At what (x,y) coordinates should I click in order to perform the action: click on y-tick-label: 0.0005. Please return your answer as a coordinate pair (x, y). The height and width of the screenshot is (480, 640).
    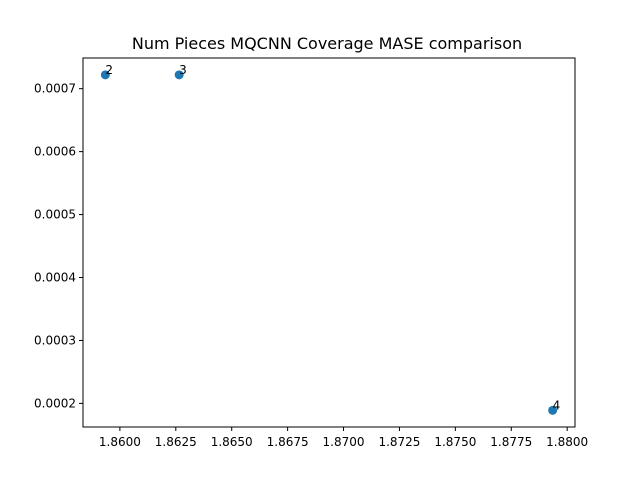
    Looking at the image, I should click on (55, 215).